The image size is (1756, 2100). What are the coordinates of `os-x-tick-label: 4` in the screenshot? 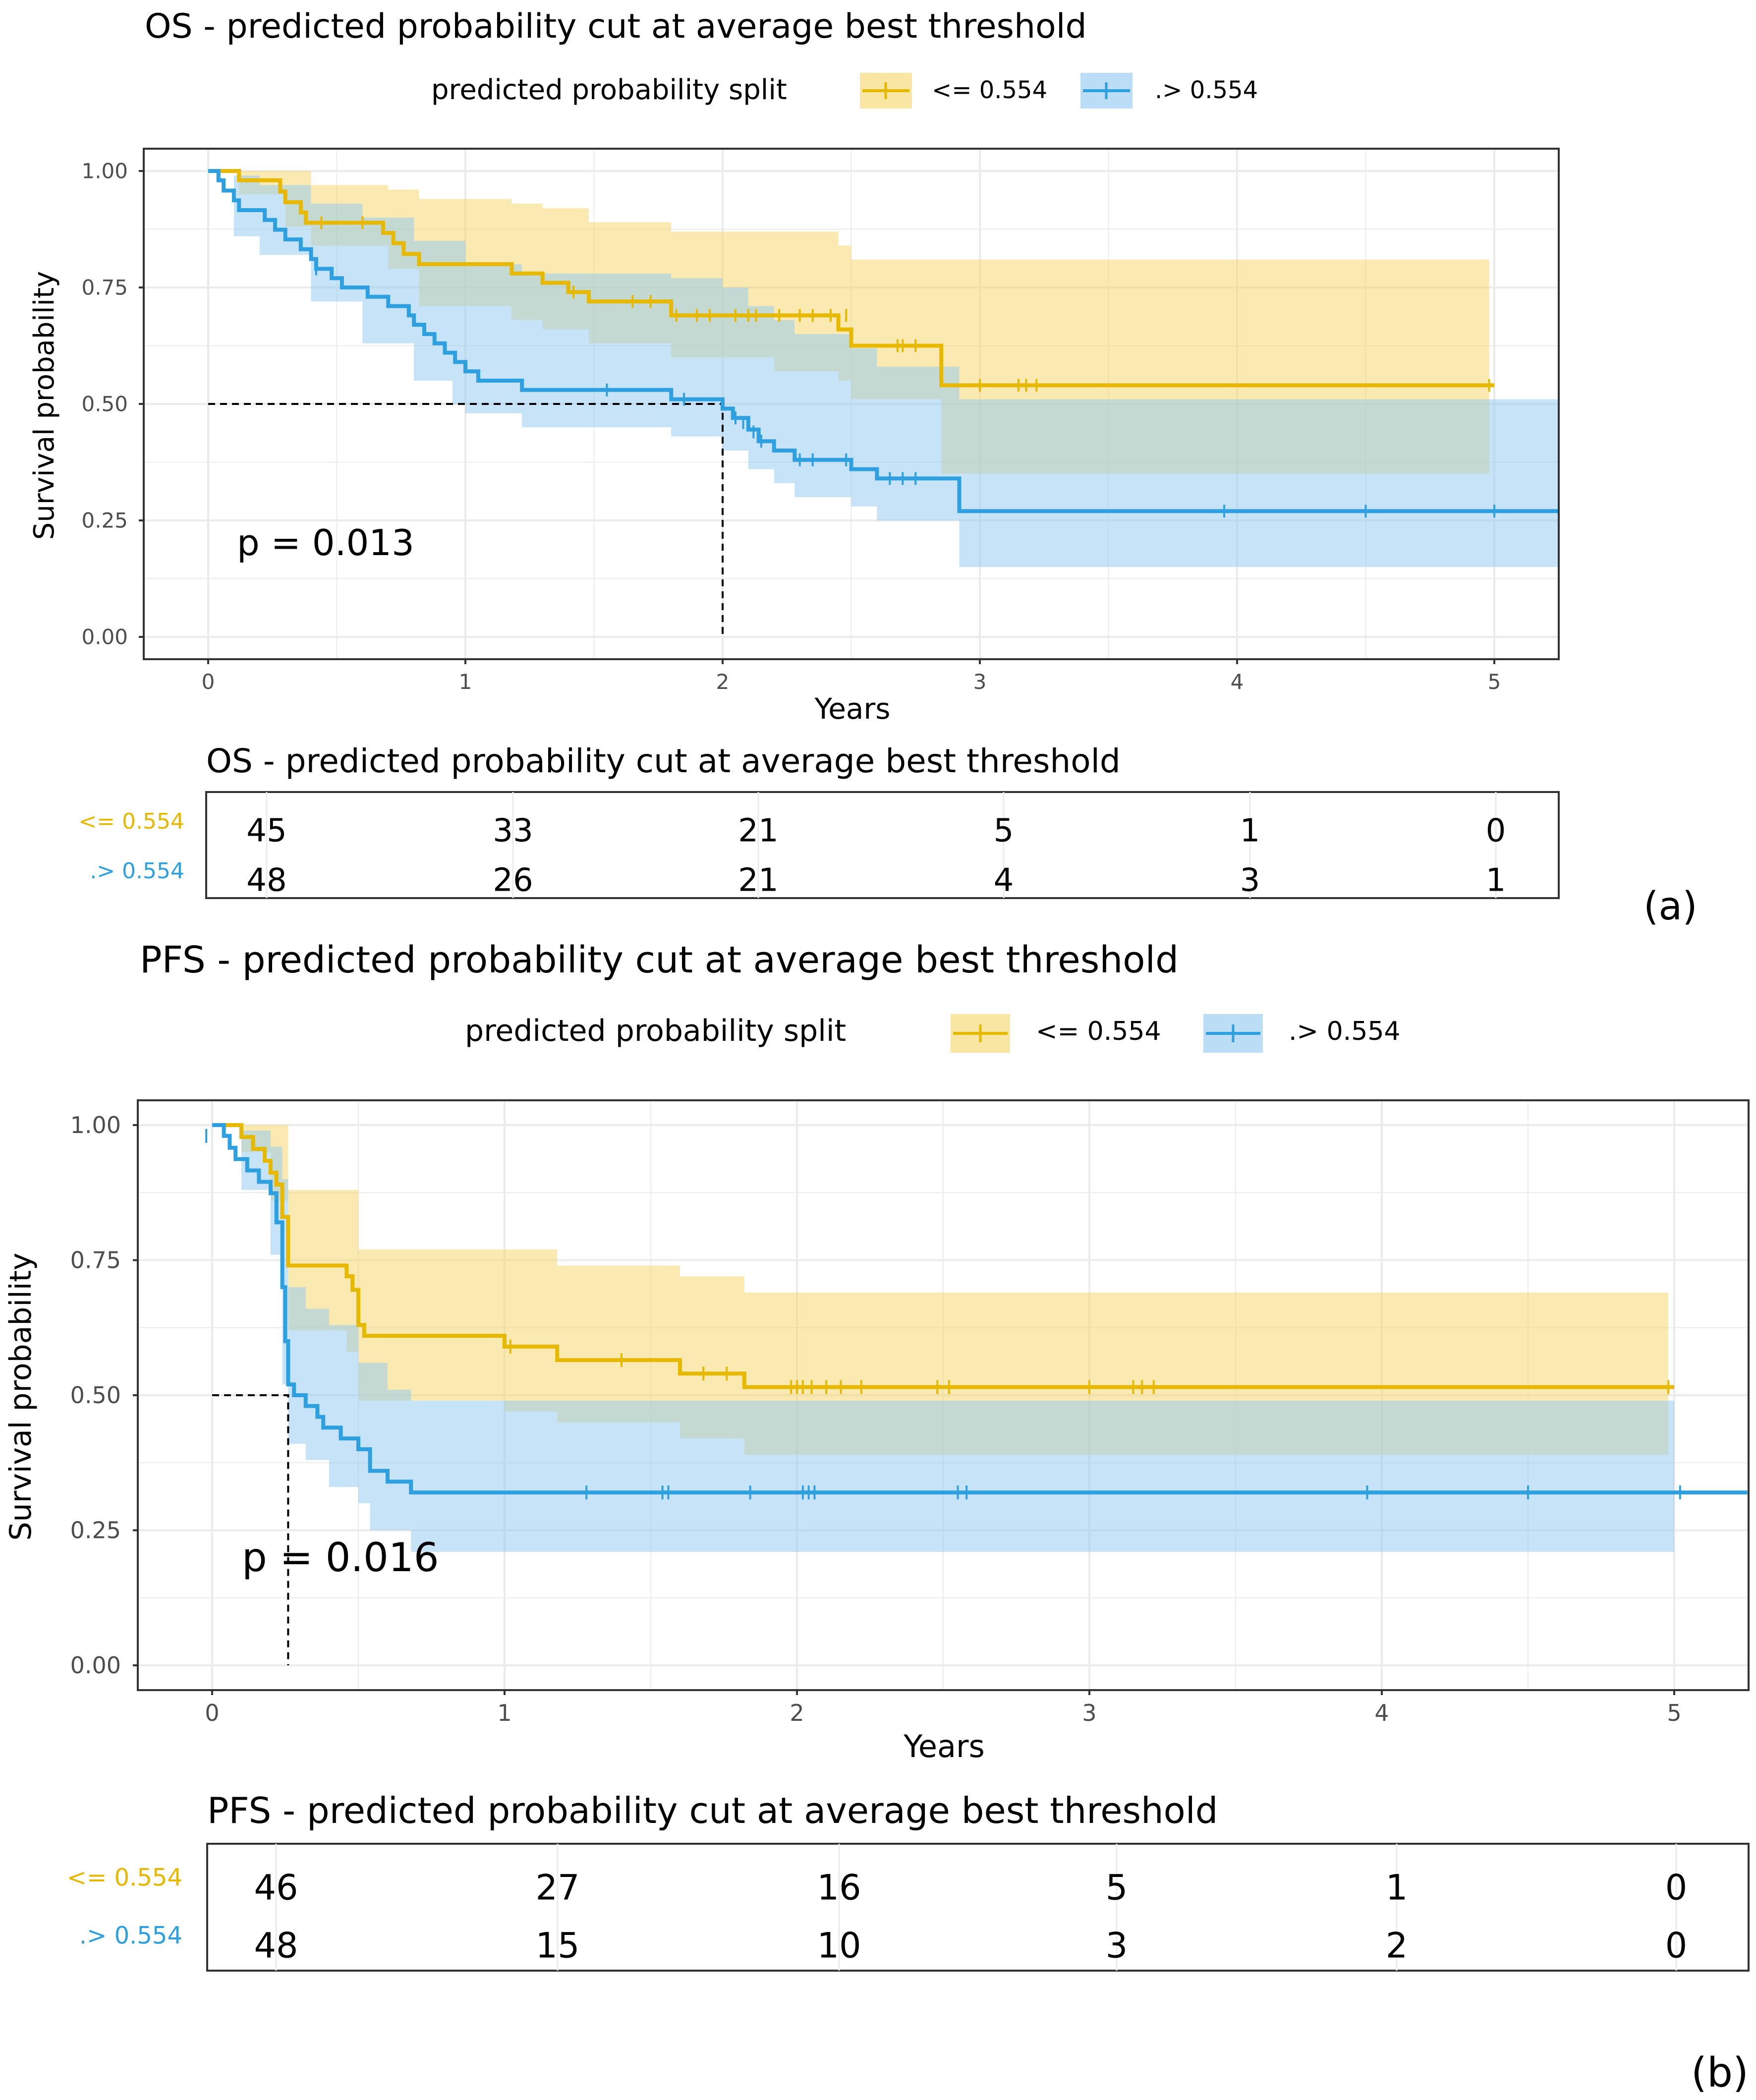 It's located at (1237, 682).